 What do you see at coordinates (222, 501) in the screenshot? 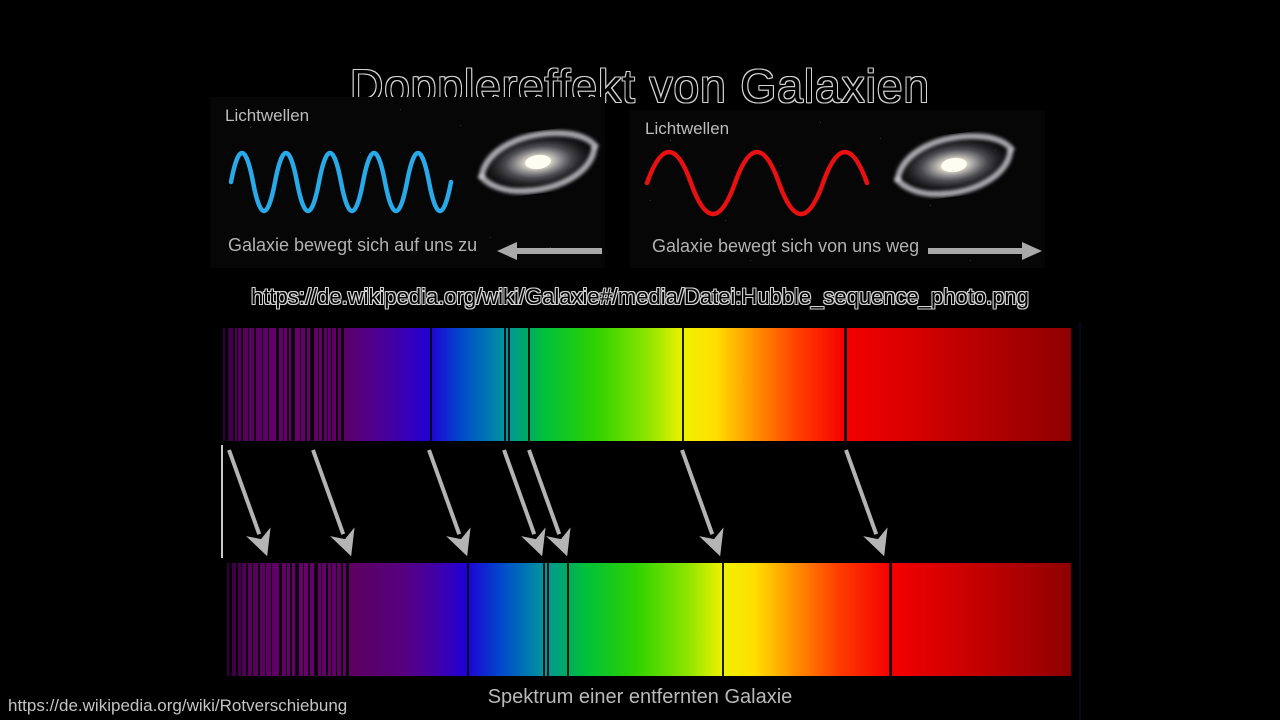
I see `reference-line` at bounding box center [222, 501].